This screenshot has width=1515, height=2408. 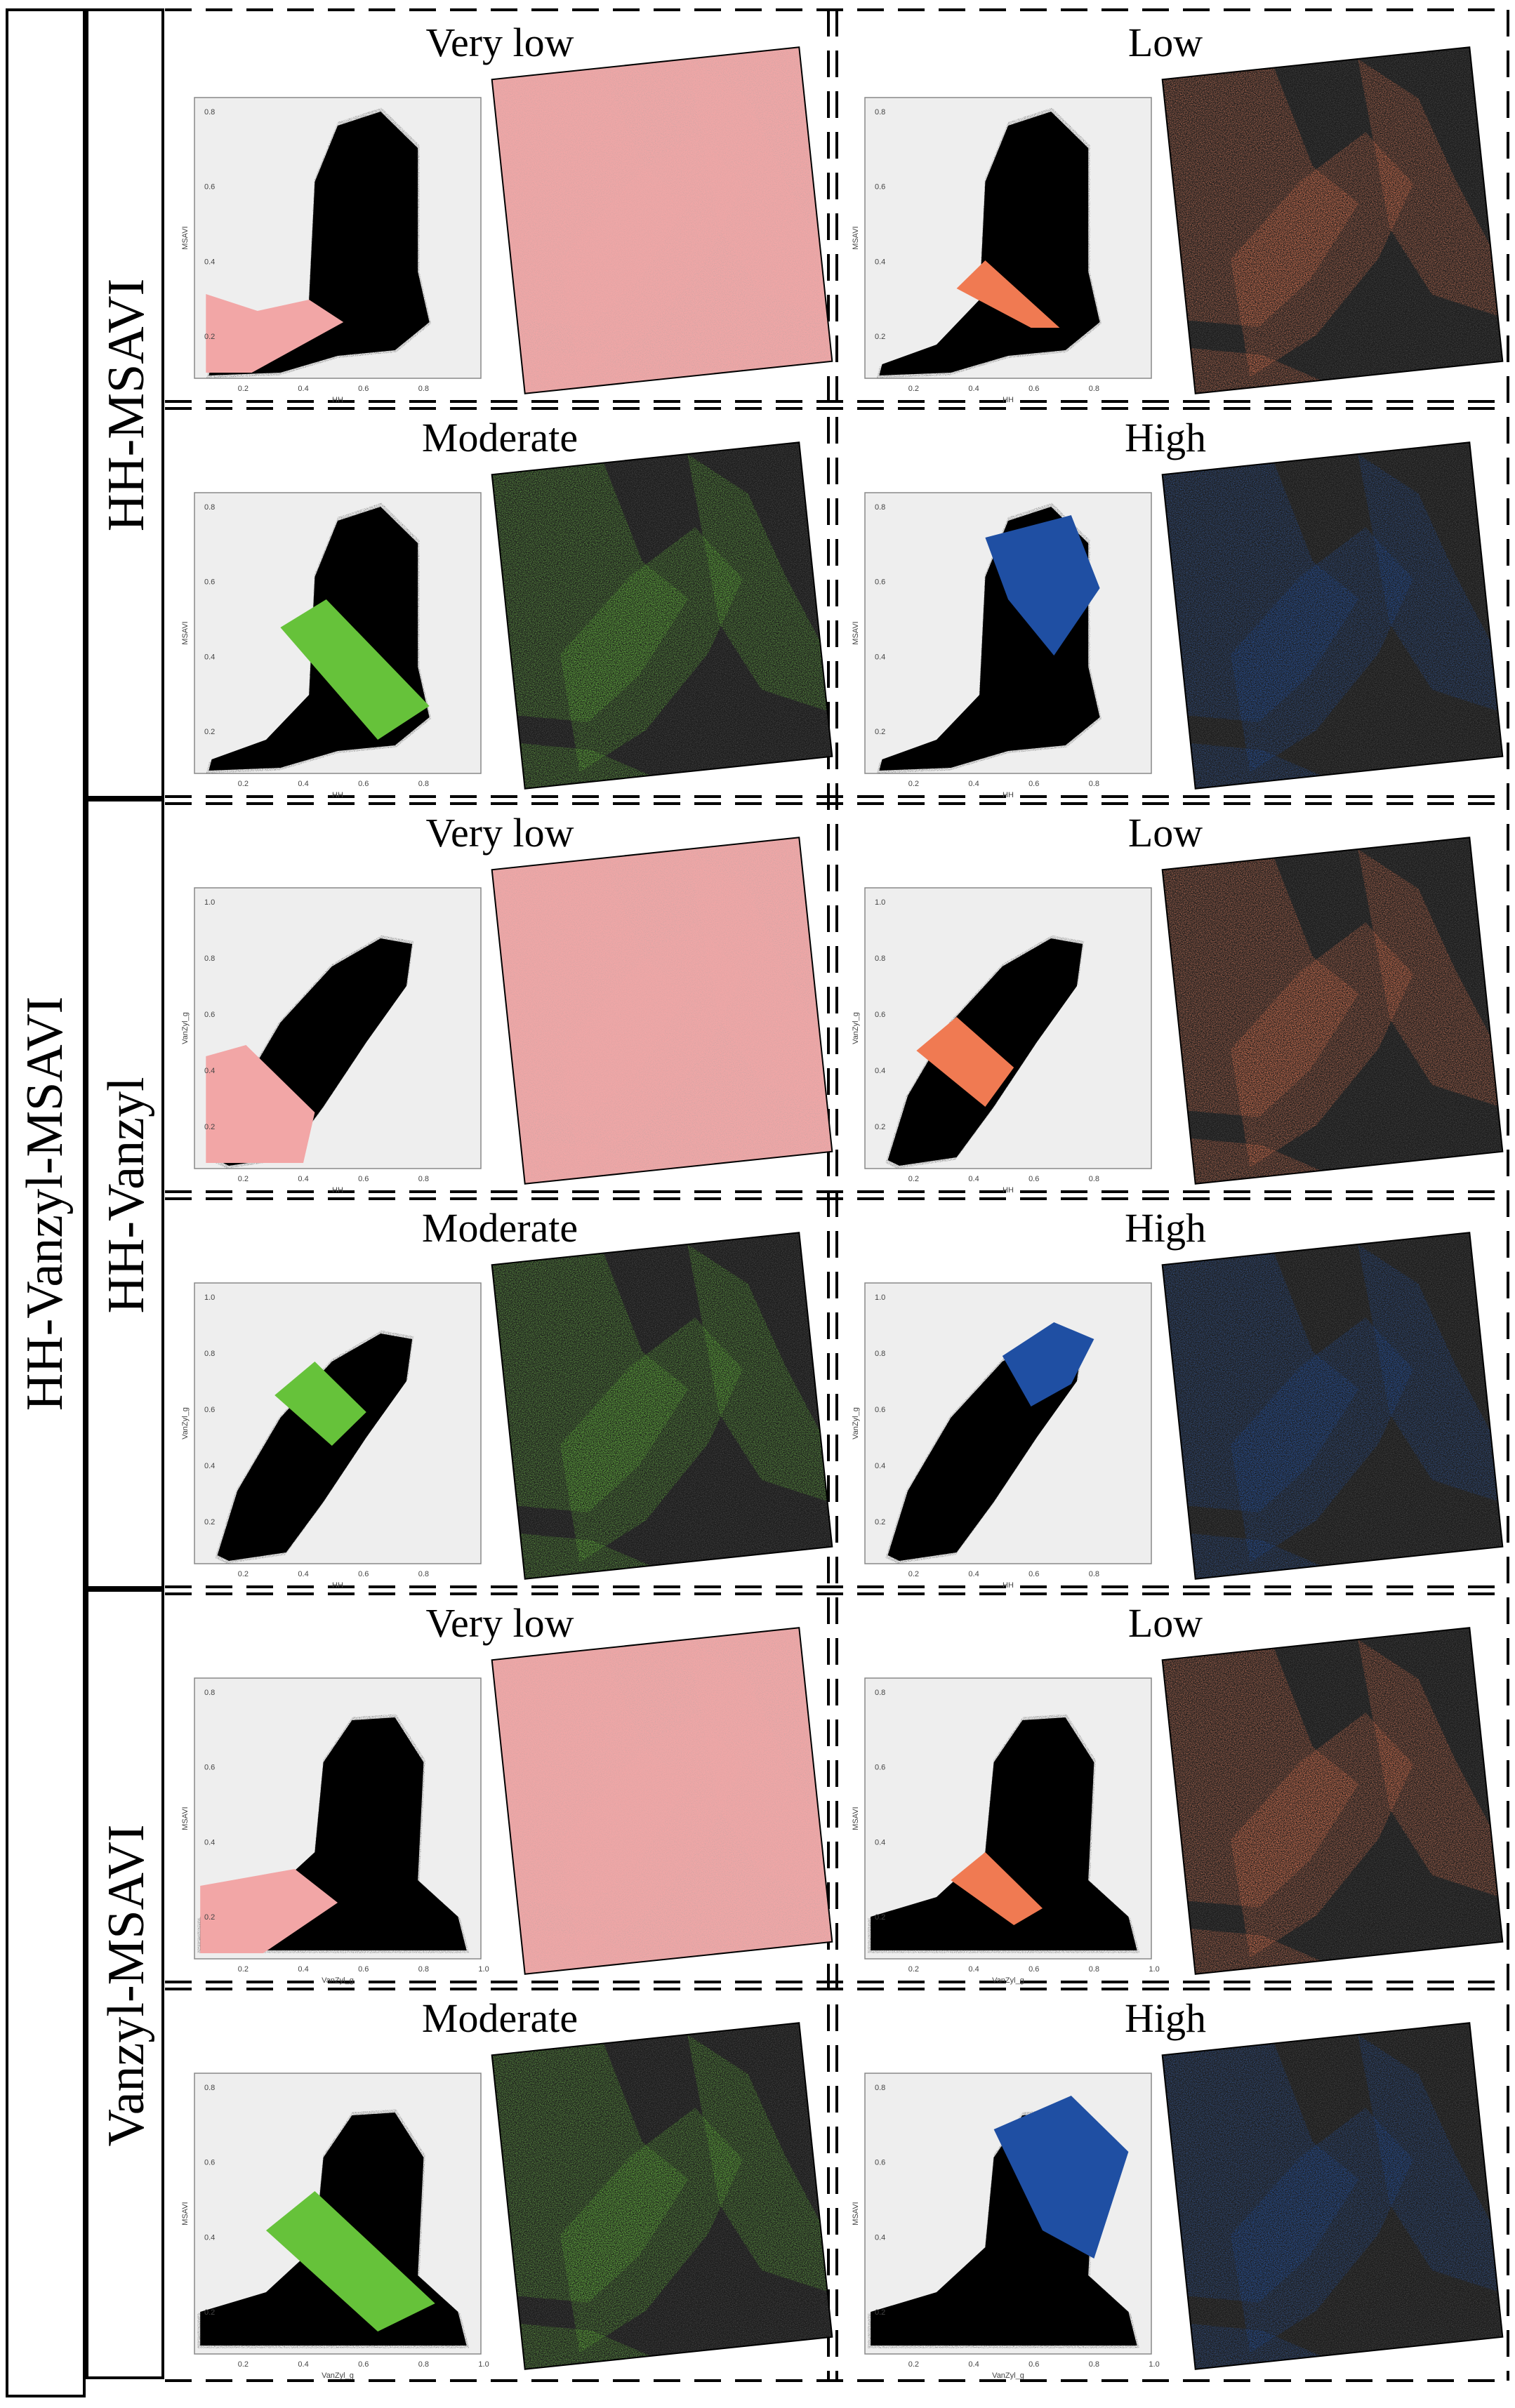 What do you see at coordinates (45, 1204) in the screenshot?
I see `outer-label: HH-Vanzyl-MSAVI` at bounding box center [45, 1204].